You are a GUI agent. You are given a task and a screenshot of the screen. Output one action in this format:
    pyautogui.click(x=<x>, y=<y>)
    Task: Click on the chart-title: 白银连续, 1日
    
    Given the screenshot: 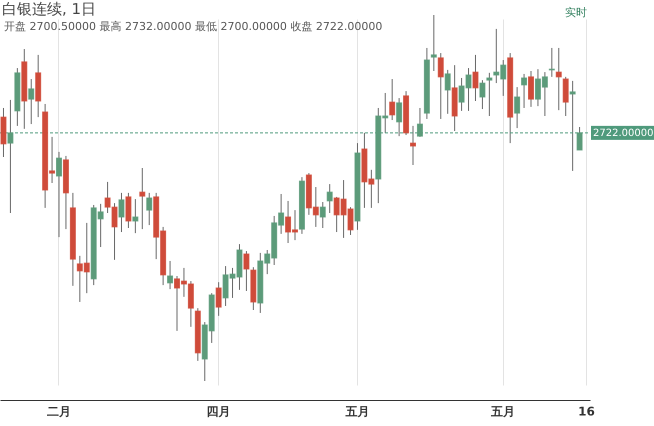 What is the action you would take?
    pyautogui.click(x=49, y=9)
    